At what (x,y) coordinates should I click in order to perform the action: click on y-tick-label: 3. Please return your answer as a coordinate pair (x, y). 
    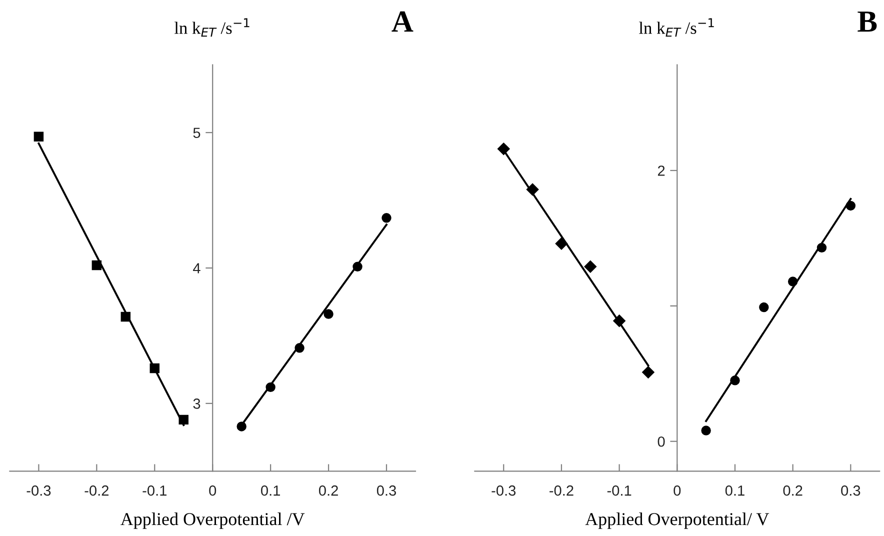
    Looking at the image, I should click on (196, 403).